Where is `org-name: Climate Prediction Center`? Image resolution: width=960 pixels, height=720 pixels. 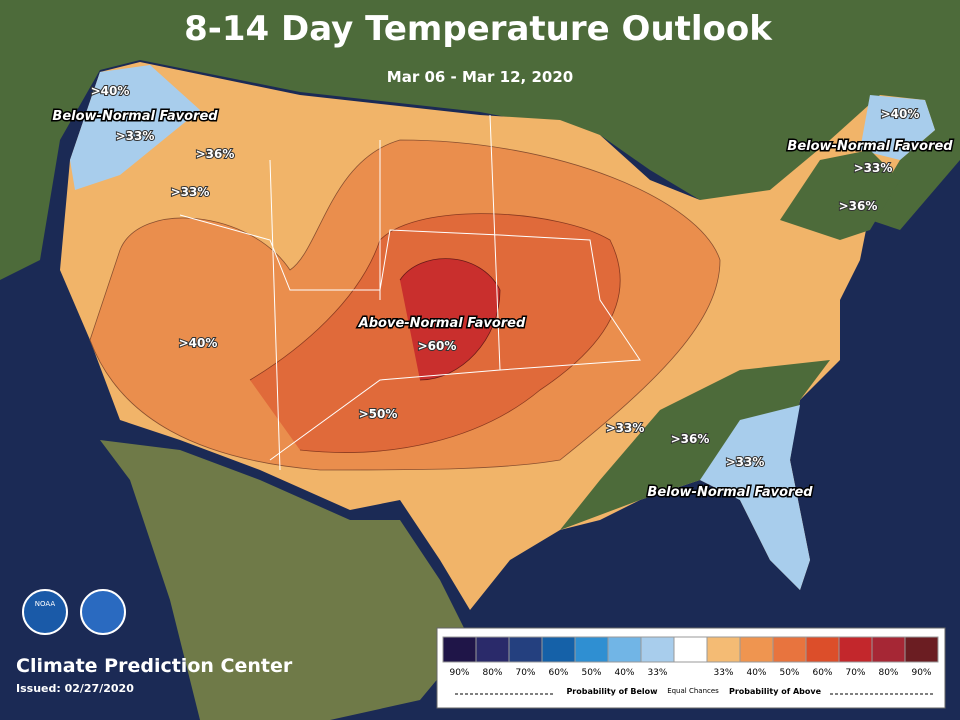
org-name: Climate Prediction Center is located at coordinates (154, 666).